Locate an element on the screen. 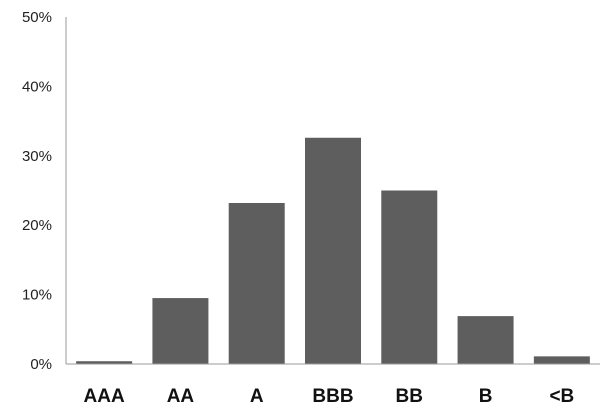 Image resolution: width=612 pixels, height=414 pixels. x-category-label: BB is located at coordinates (409, 396).